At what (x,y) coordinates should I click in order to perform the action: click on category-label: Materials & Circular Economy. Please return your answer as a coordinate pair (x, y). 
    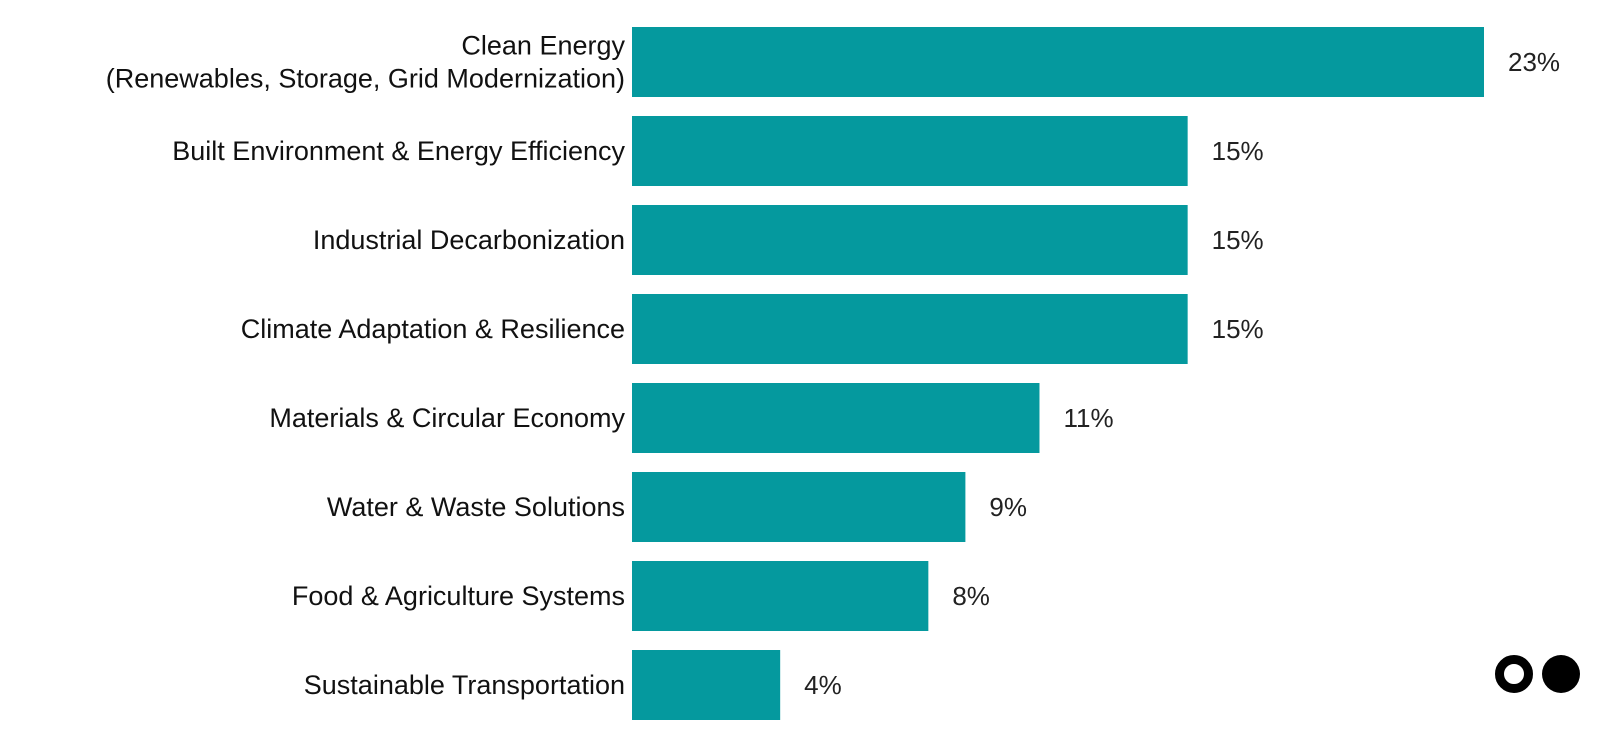
    Looking at the image, I should click on (447, 418).